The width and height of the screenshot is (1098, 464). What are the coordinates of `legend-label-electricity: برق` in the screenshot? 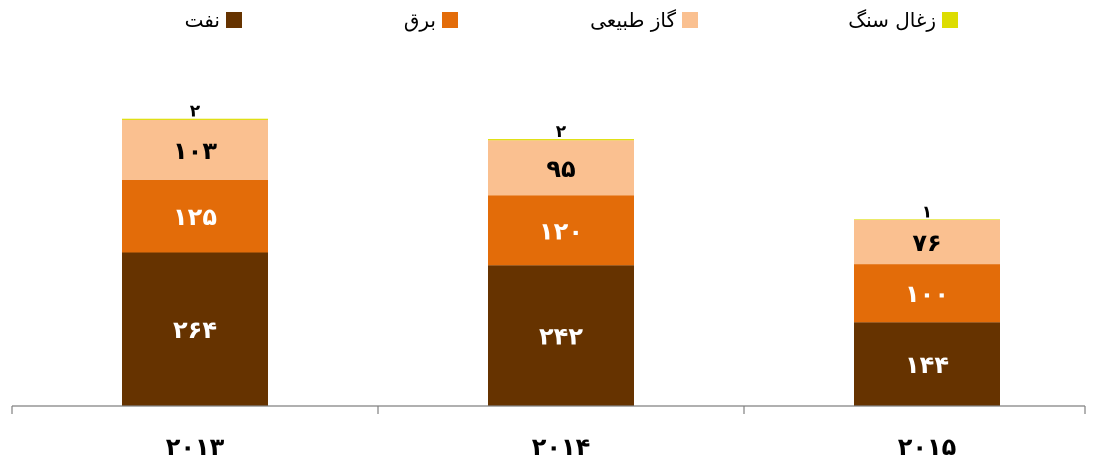 It's located at (419, 20).